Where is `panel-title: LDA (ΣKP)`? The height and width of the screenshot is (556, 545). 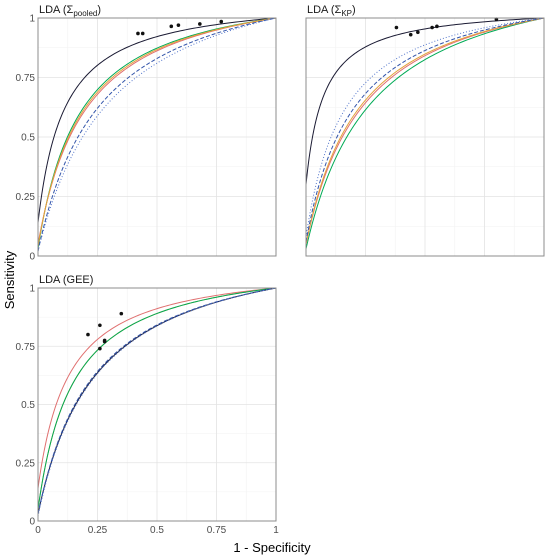
panel-title: LDA (ΣKP) is located at coordinates (331, 11).